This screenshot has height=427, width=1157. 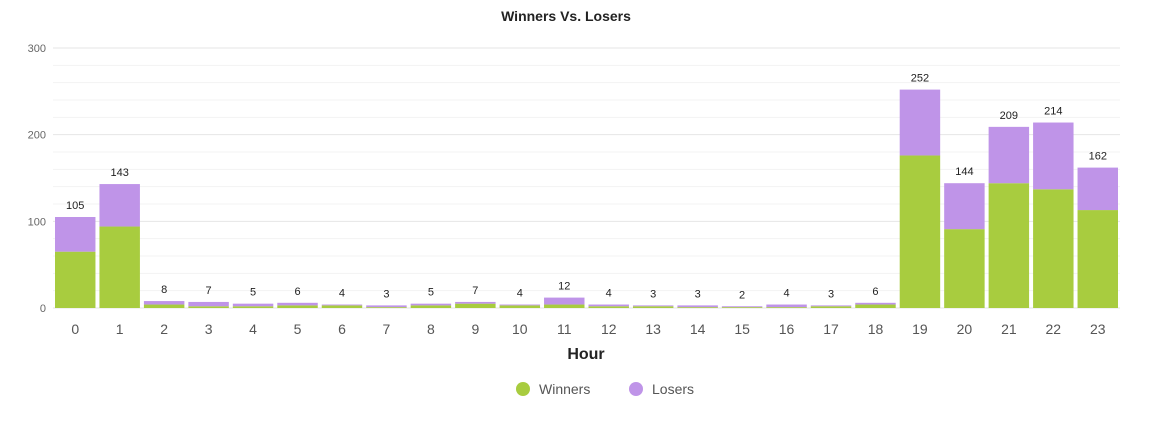 What do you see at coordinates (605, 389) in the screenshot?
I see `legend: Winners Losers` at bounding box center [605, 389].